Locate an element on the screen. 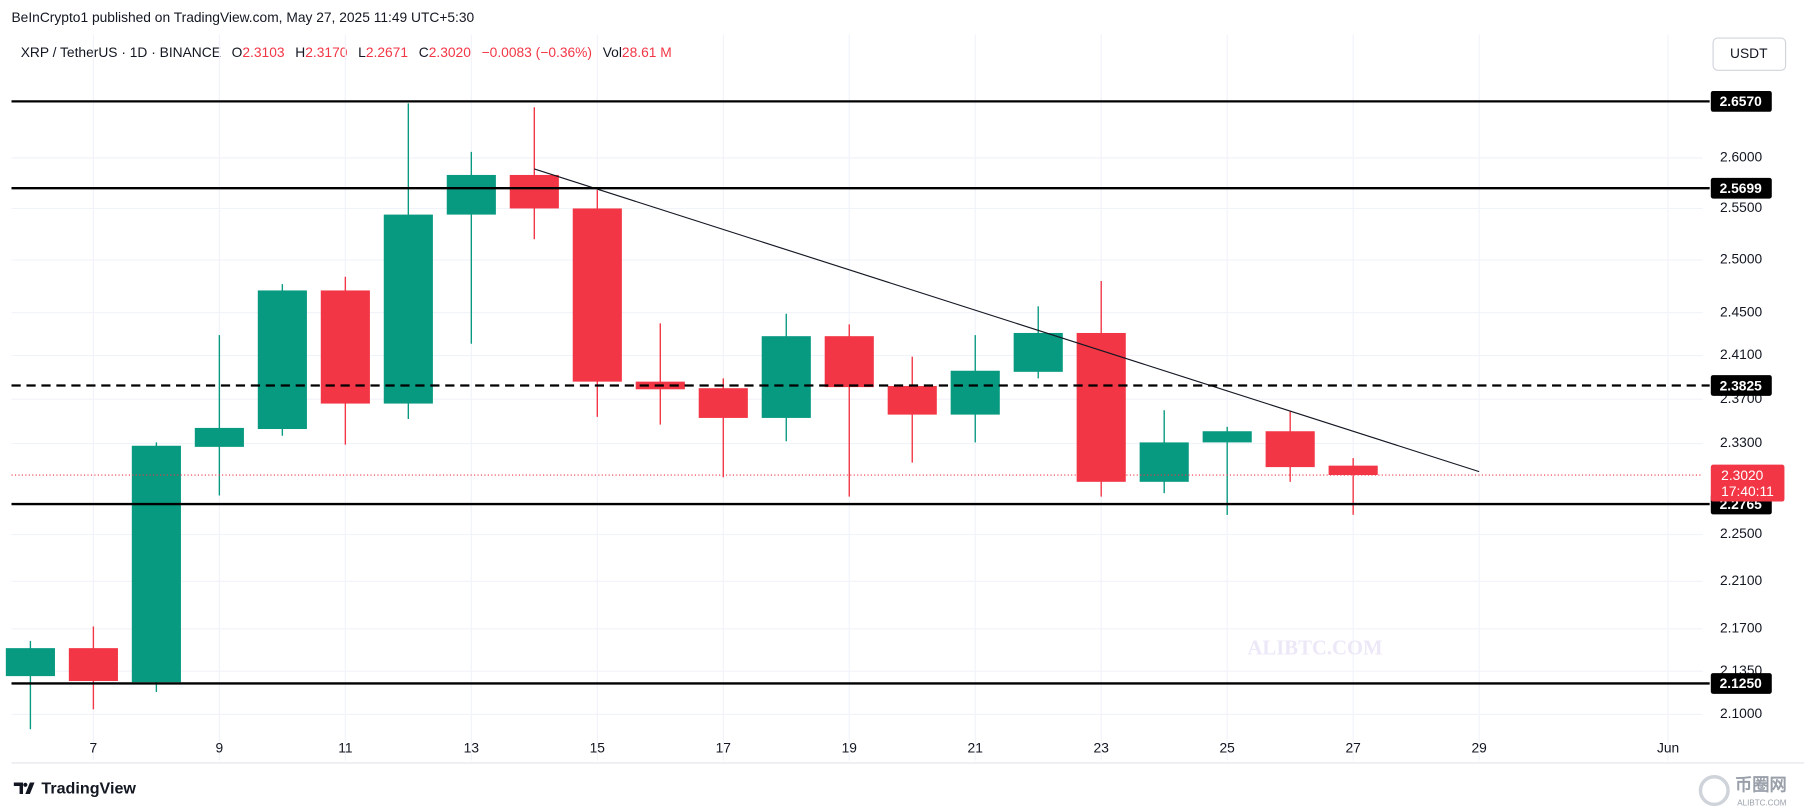 This screenshot has height=809, width=1804. y-tick-label: 2.3300 is located at coordinates (1741, 442).